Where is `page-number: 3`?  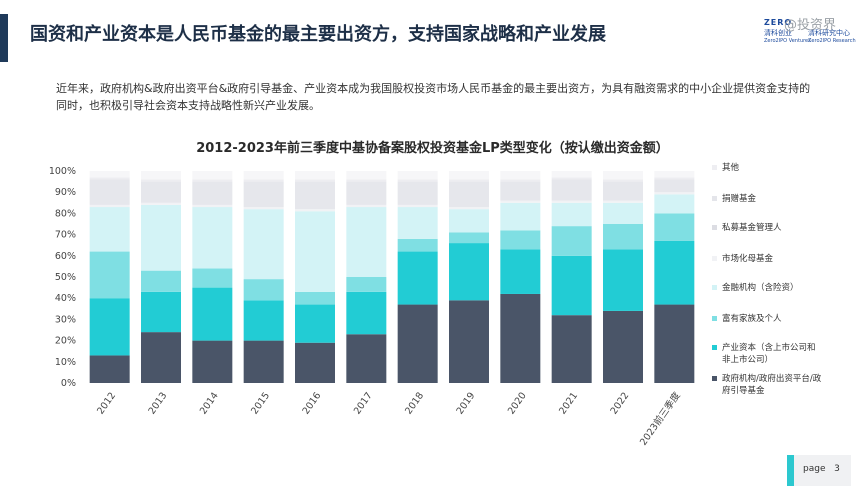
page-number: 3 is located at coordinates (837, 469).